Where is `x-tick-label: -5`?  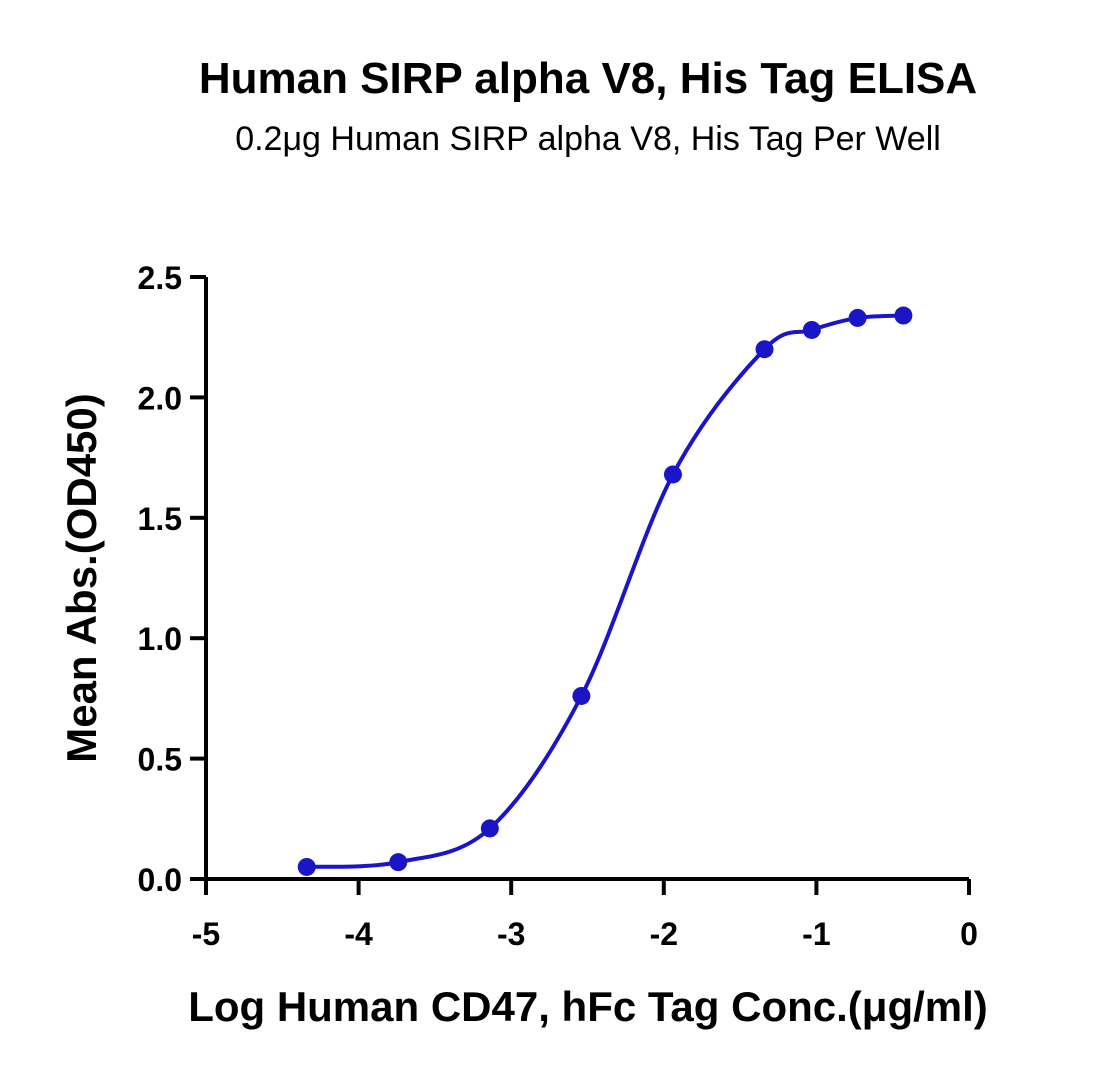 x-tick-label: -5 is located at coordinates (206, 934).